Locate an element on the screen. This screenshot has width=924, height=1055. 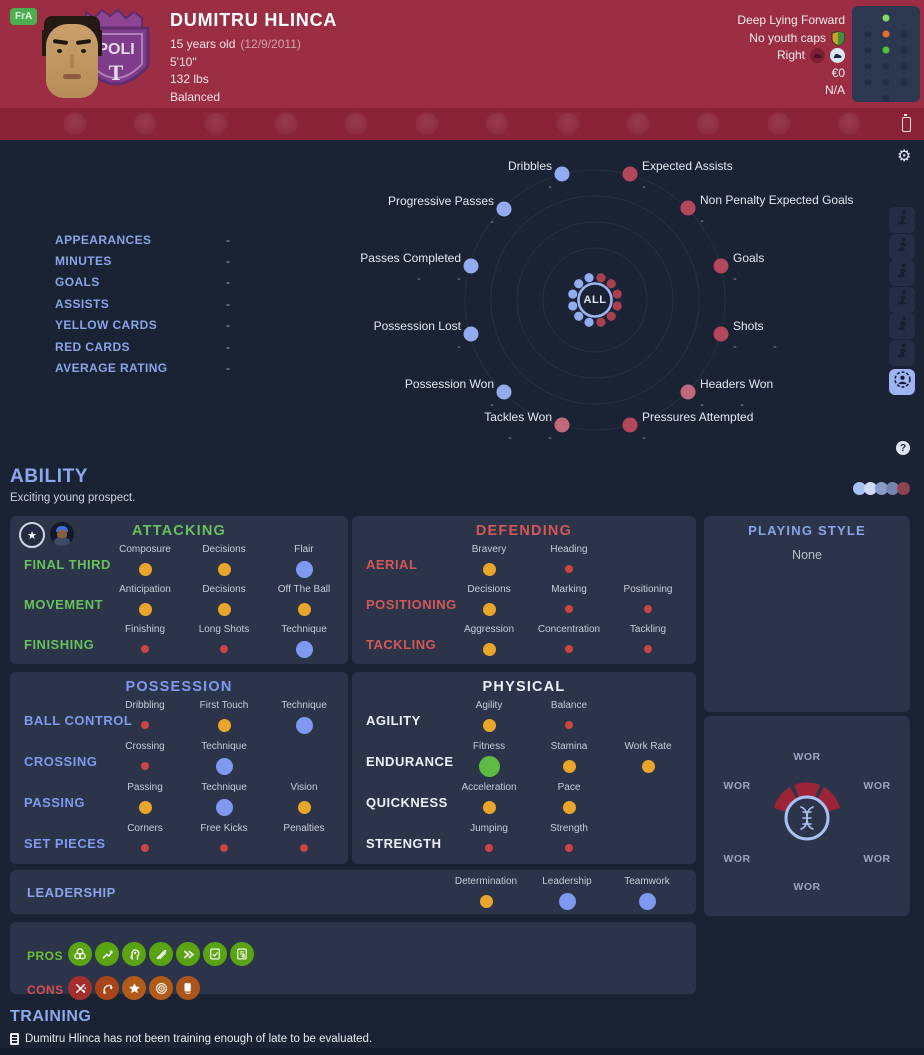
radar-stat-label: Passes Completed is located at coordinates (410, 258).